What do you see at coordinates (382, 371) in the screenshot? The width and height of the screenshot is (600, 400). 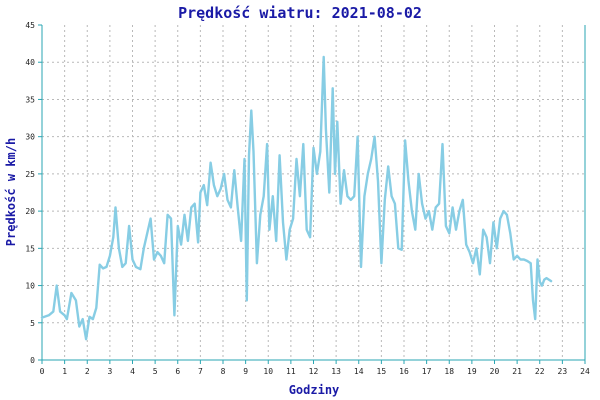 I see `x-tick-label: 15` at bounding box center [382, 371].